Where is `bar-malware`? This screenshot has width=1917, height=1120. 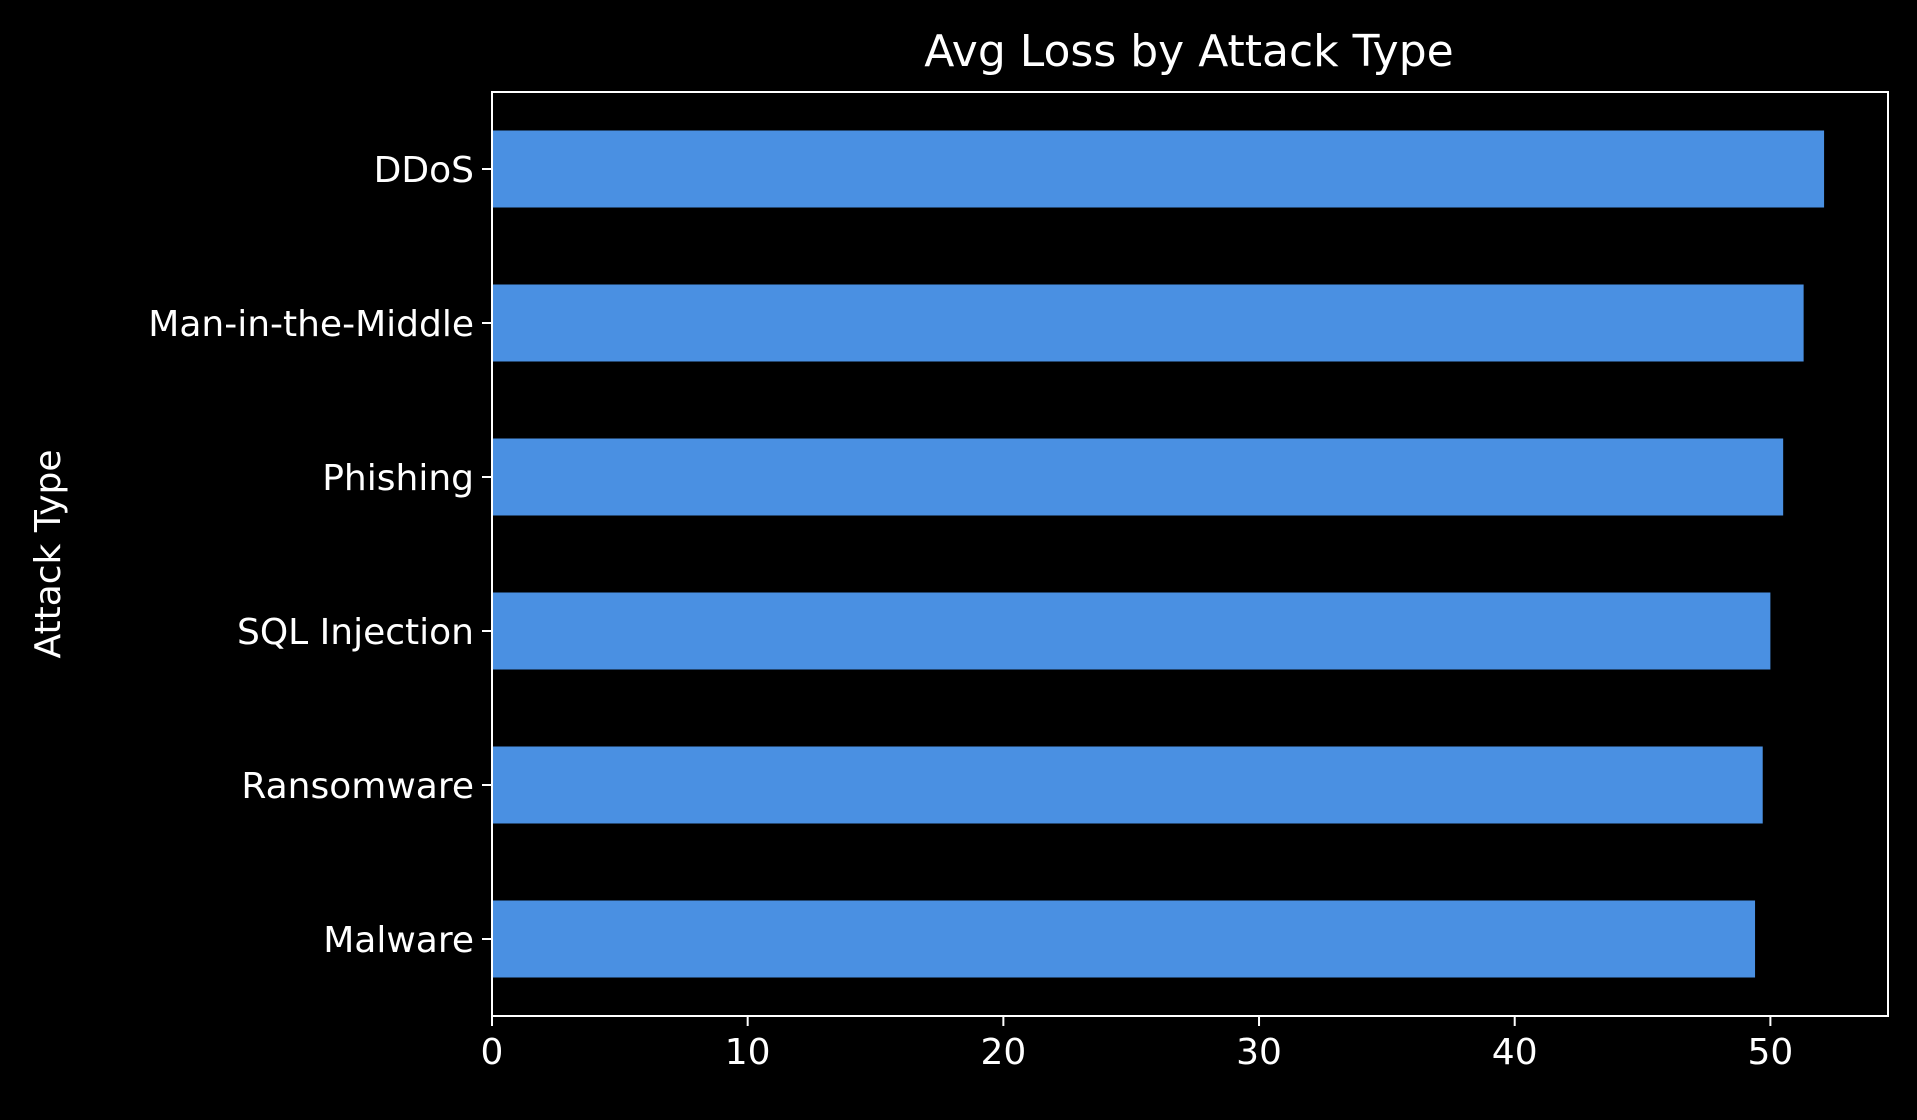
bar-malware is located at coordinates (1124, 939).